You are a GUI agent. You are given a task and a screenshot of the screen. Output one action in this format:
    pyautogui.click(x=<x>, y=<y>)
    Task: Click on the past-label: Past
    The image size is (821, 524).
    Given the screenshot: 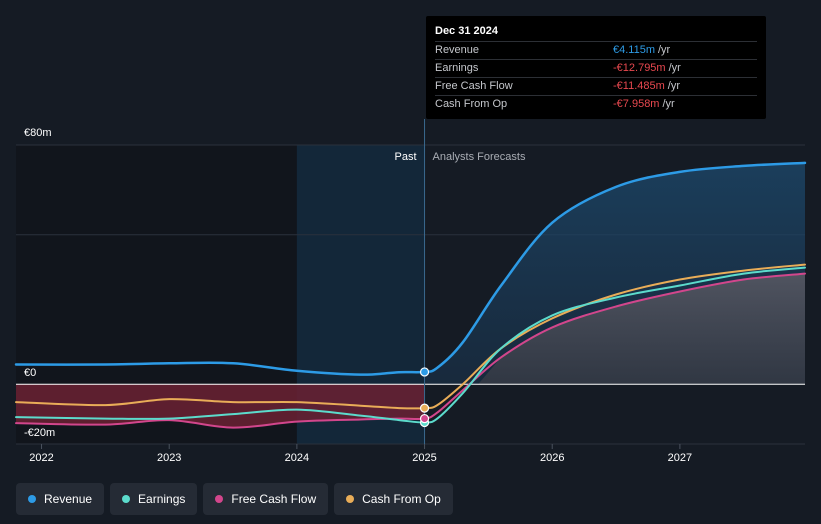 What is the action you would take?
    pyautogui.click(x=406, y=157)
    